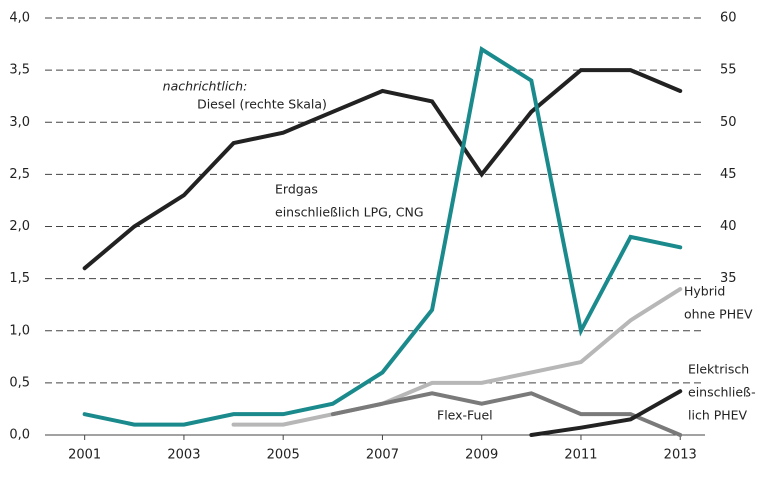 This screenshot has width=762, height=480. I want to click on annotation: nachrichtlich:, so click(205, 86).